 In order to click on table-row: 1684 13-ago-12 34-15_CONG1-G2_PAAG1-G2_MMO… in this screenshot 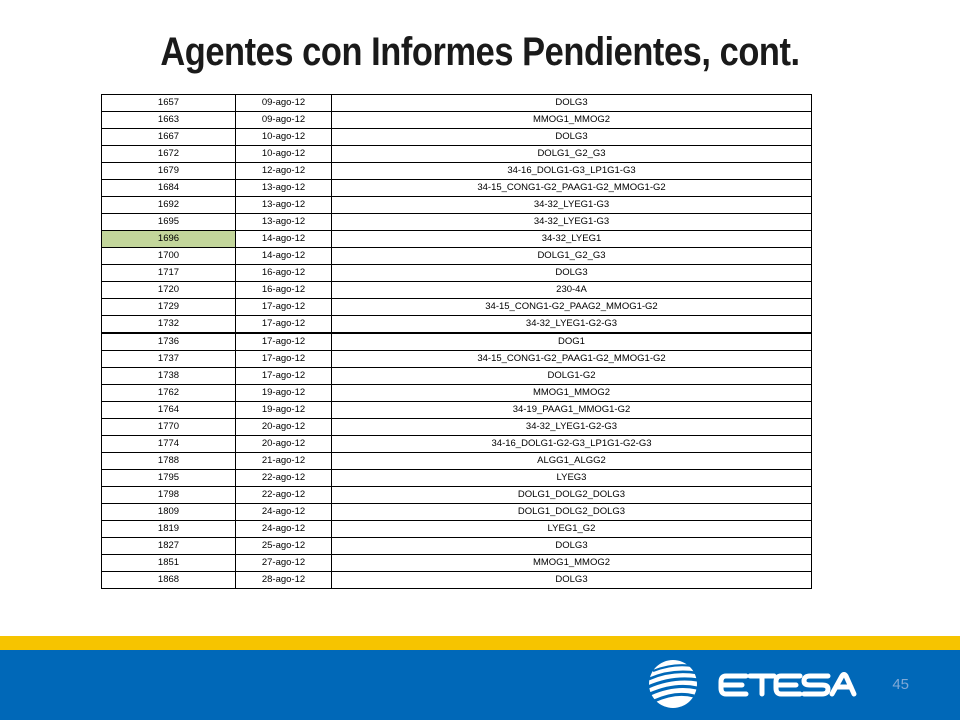, I will do `click(456, 188)`.